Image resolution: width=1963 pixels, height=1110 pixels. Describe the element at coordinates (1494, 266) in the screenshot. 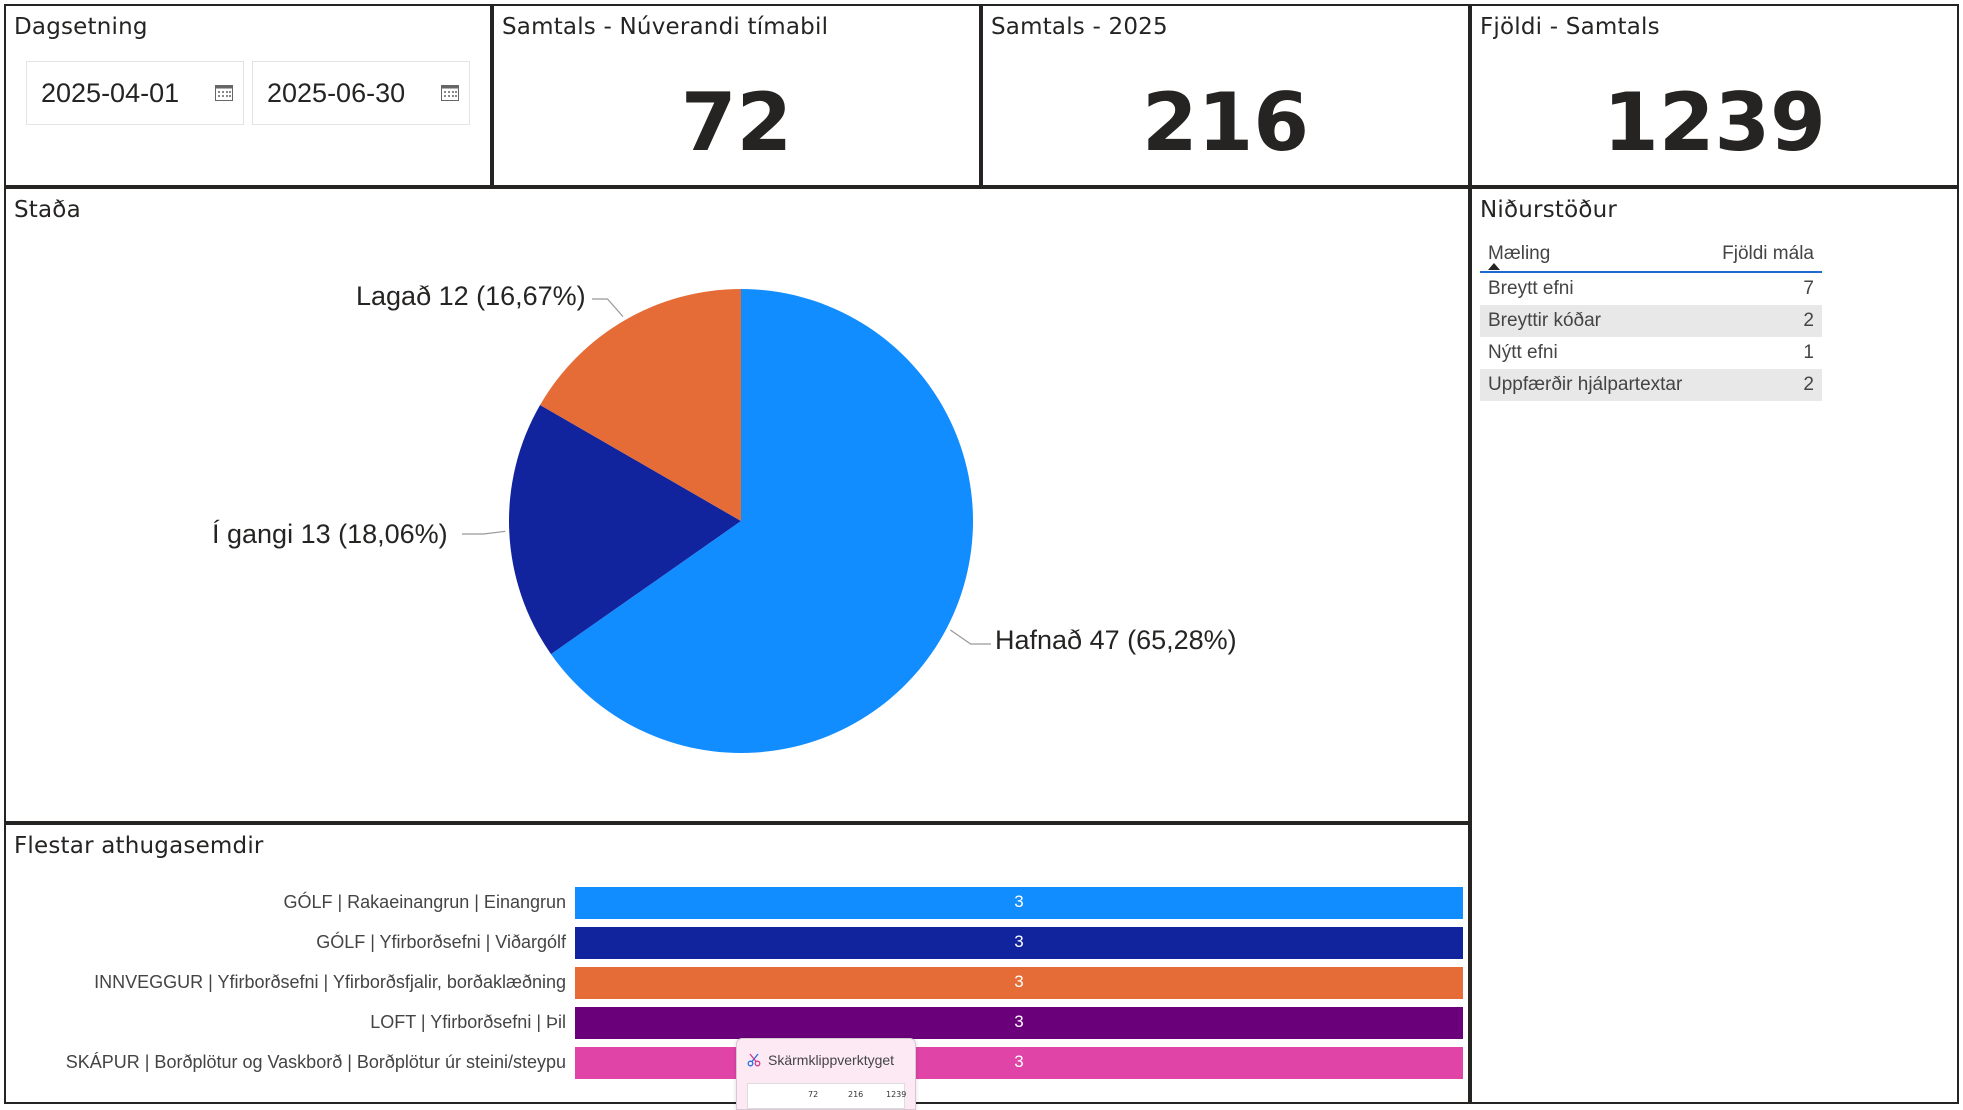

I see `sort-ascending-icon` at that location.